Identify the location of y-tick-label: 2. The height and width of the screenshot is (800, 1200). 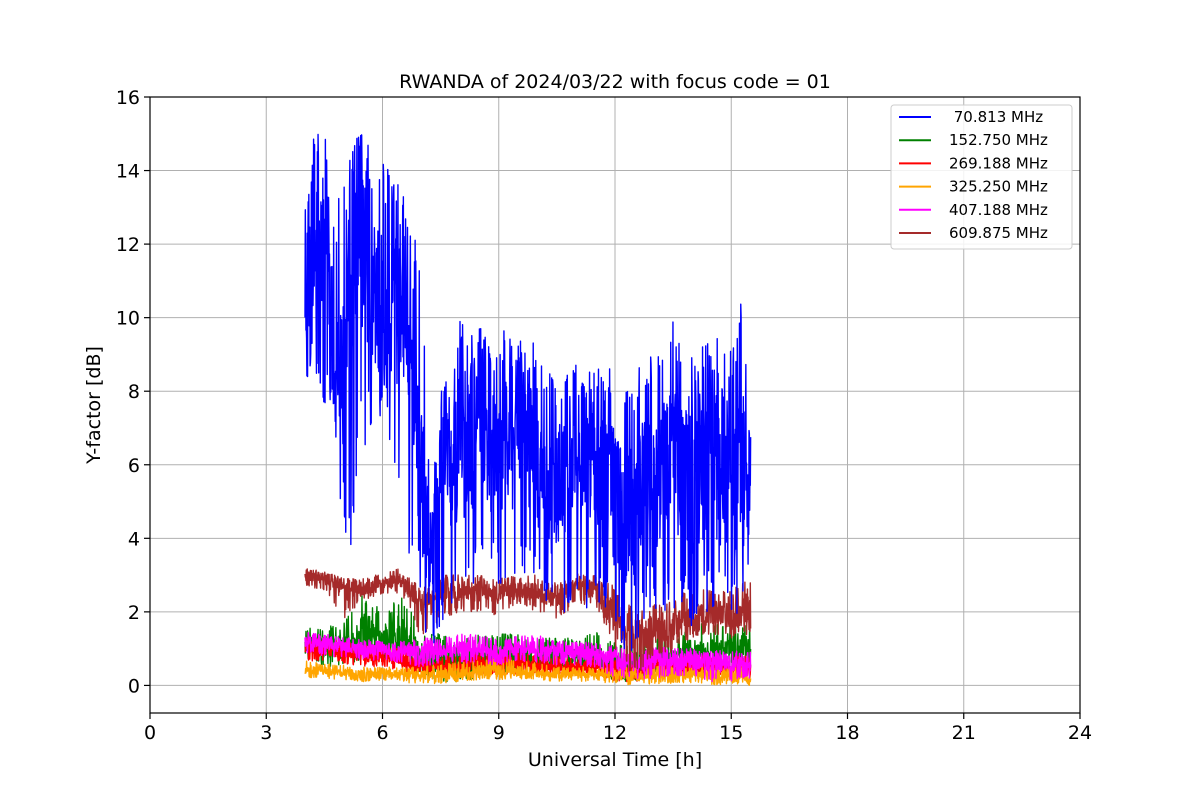
(134, 613).